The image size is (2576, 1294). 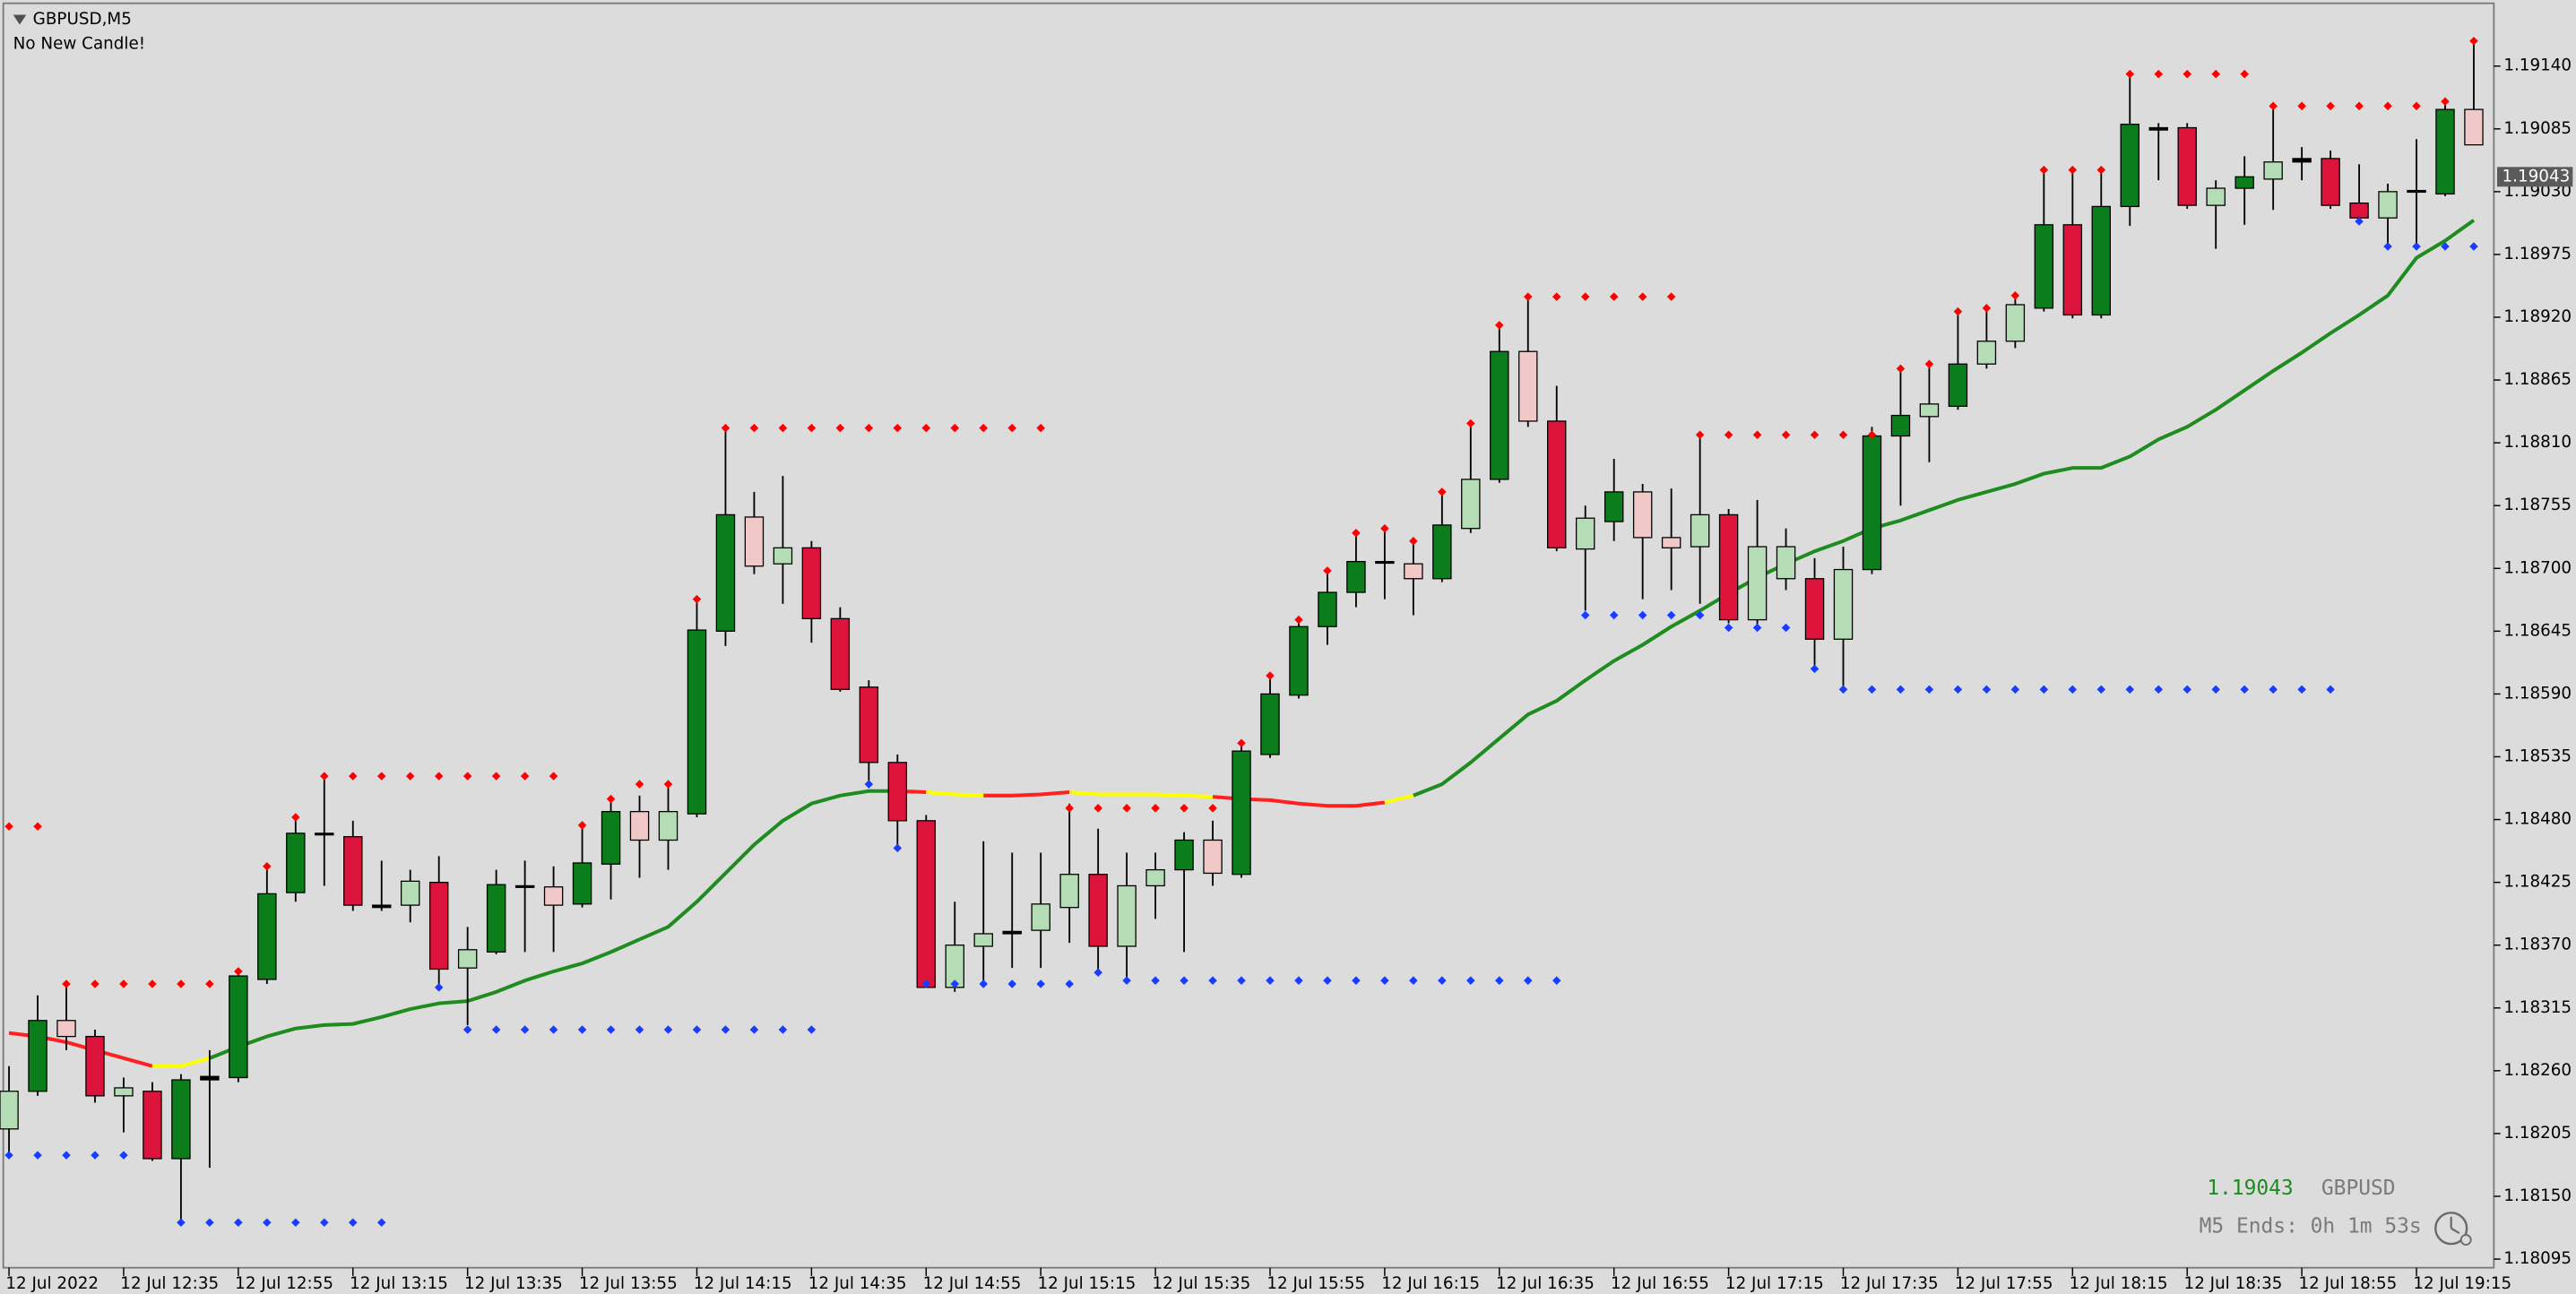 I want to click on status-text: No New Candle!, so click(x=79, y=44).